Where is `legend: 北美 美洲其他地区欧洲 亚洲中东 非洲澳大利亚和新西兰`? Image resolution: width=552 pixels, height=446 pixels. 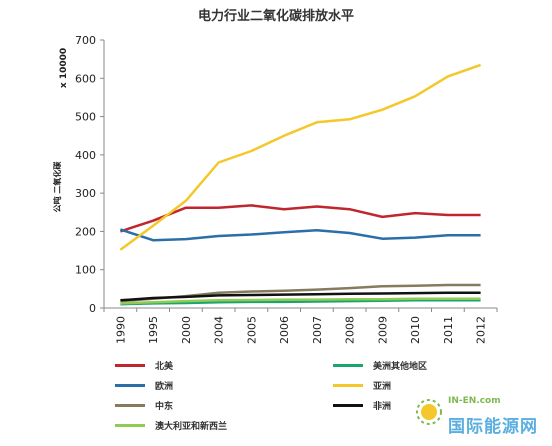
legend: 北美 美洲其他地区欧洲 亚洲中东 非洲澳大利亚和新西兰 is located at coordinates (325, 398).